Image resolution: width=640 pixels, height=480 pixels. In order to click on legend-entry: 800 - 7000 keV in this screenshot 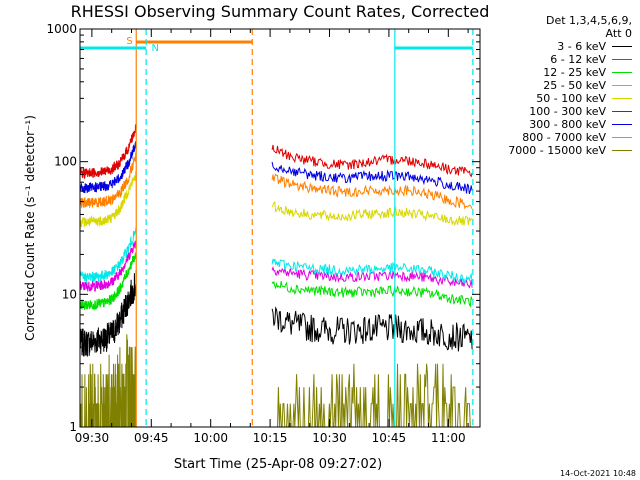, I will do `click(552, 137)`.